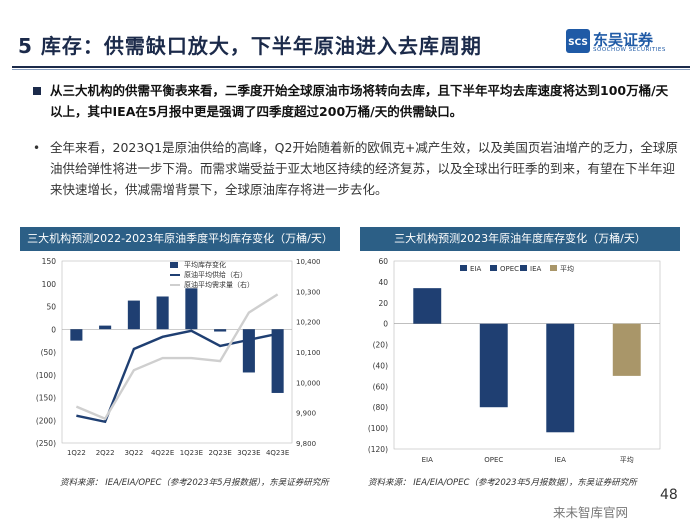 This screenshot has height=525, width=700. I want to click on y-axis-tick-label: (120), so click(378, 449).